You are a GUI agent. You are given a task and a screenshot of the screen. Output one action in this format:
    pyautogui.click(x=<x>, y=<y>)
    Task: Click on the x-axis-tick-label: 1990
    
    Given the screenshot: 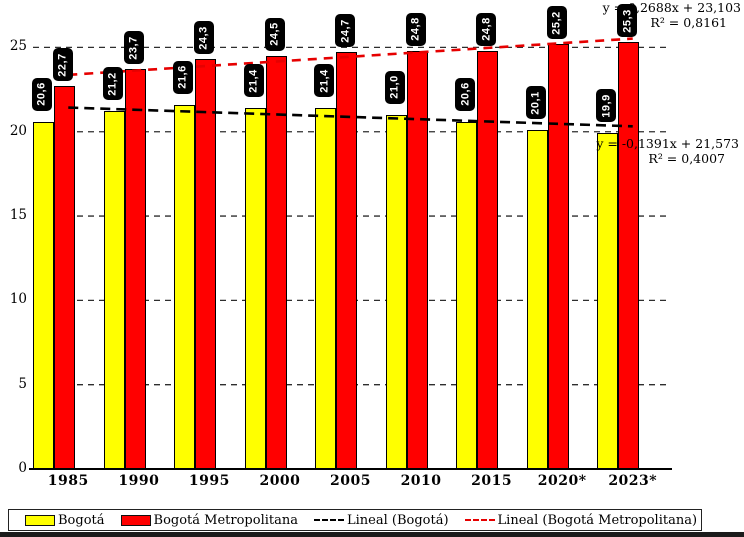 What is the action you would take?
    pyautogui.click(x=139, y=481)
    